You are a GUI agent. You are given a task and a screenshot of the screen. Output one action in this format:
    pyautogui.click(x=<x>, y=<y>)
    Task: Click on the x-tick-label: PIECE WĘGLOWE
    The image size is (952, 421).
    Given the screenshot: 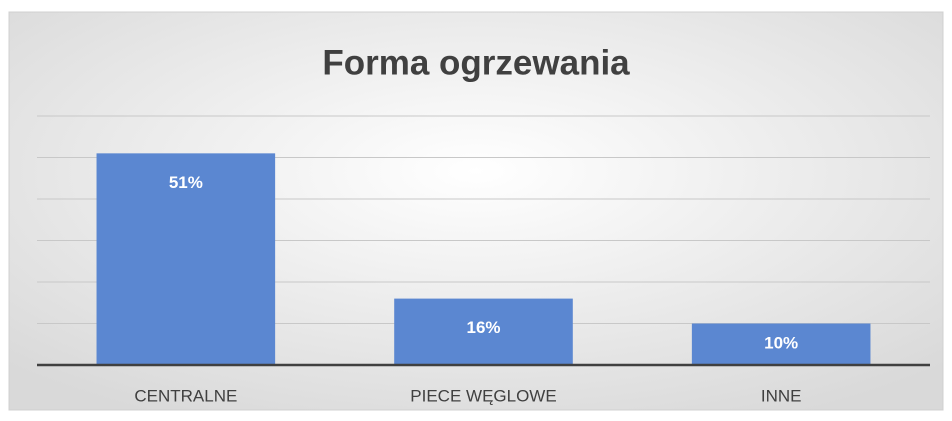 What is the action you would take?
    pyautogui.click(x=483, y=395)
    